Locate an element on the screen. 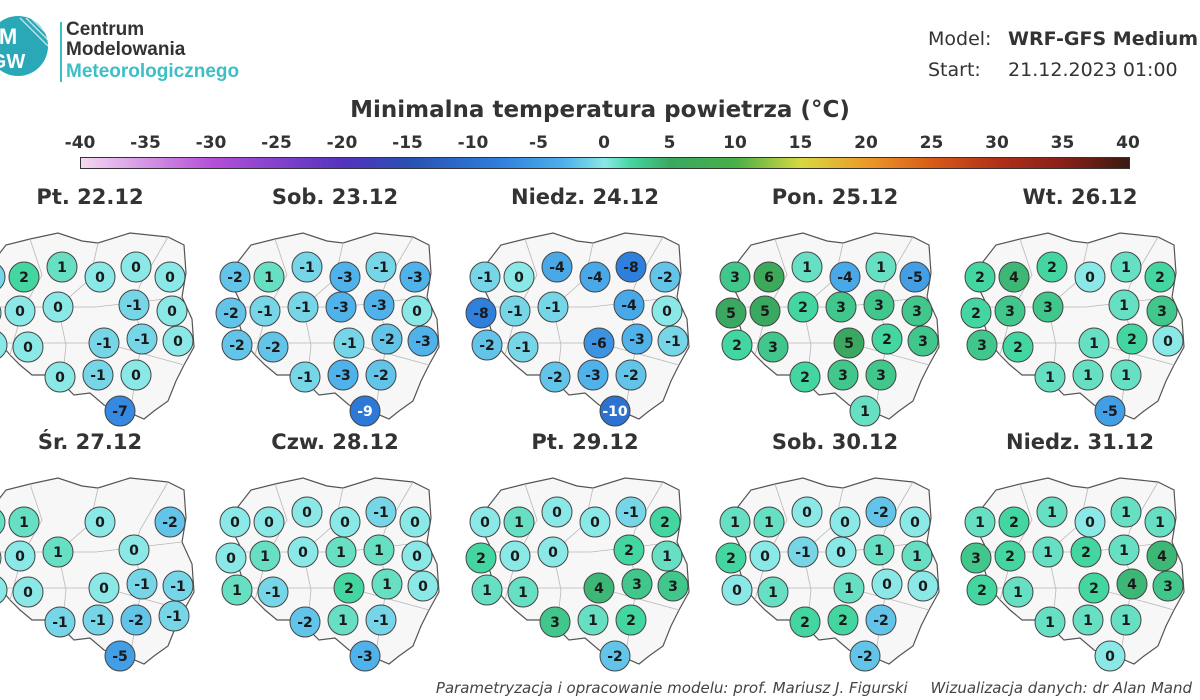 This screenshot has width=1200, height=700. temperature-value: -5 is located at coordinates (1110, 412).